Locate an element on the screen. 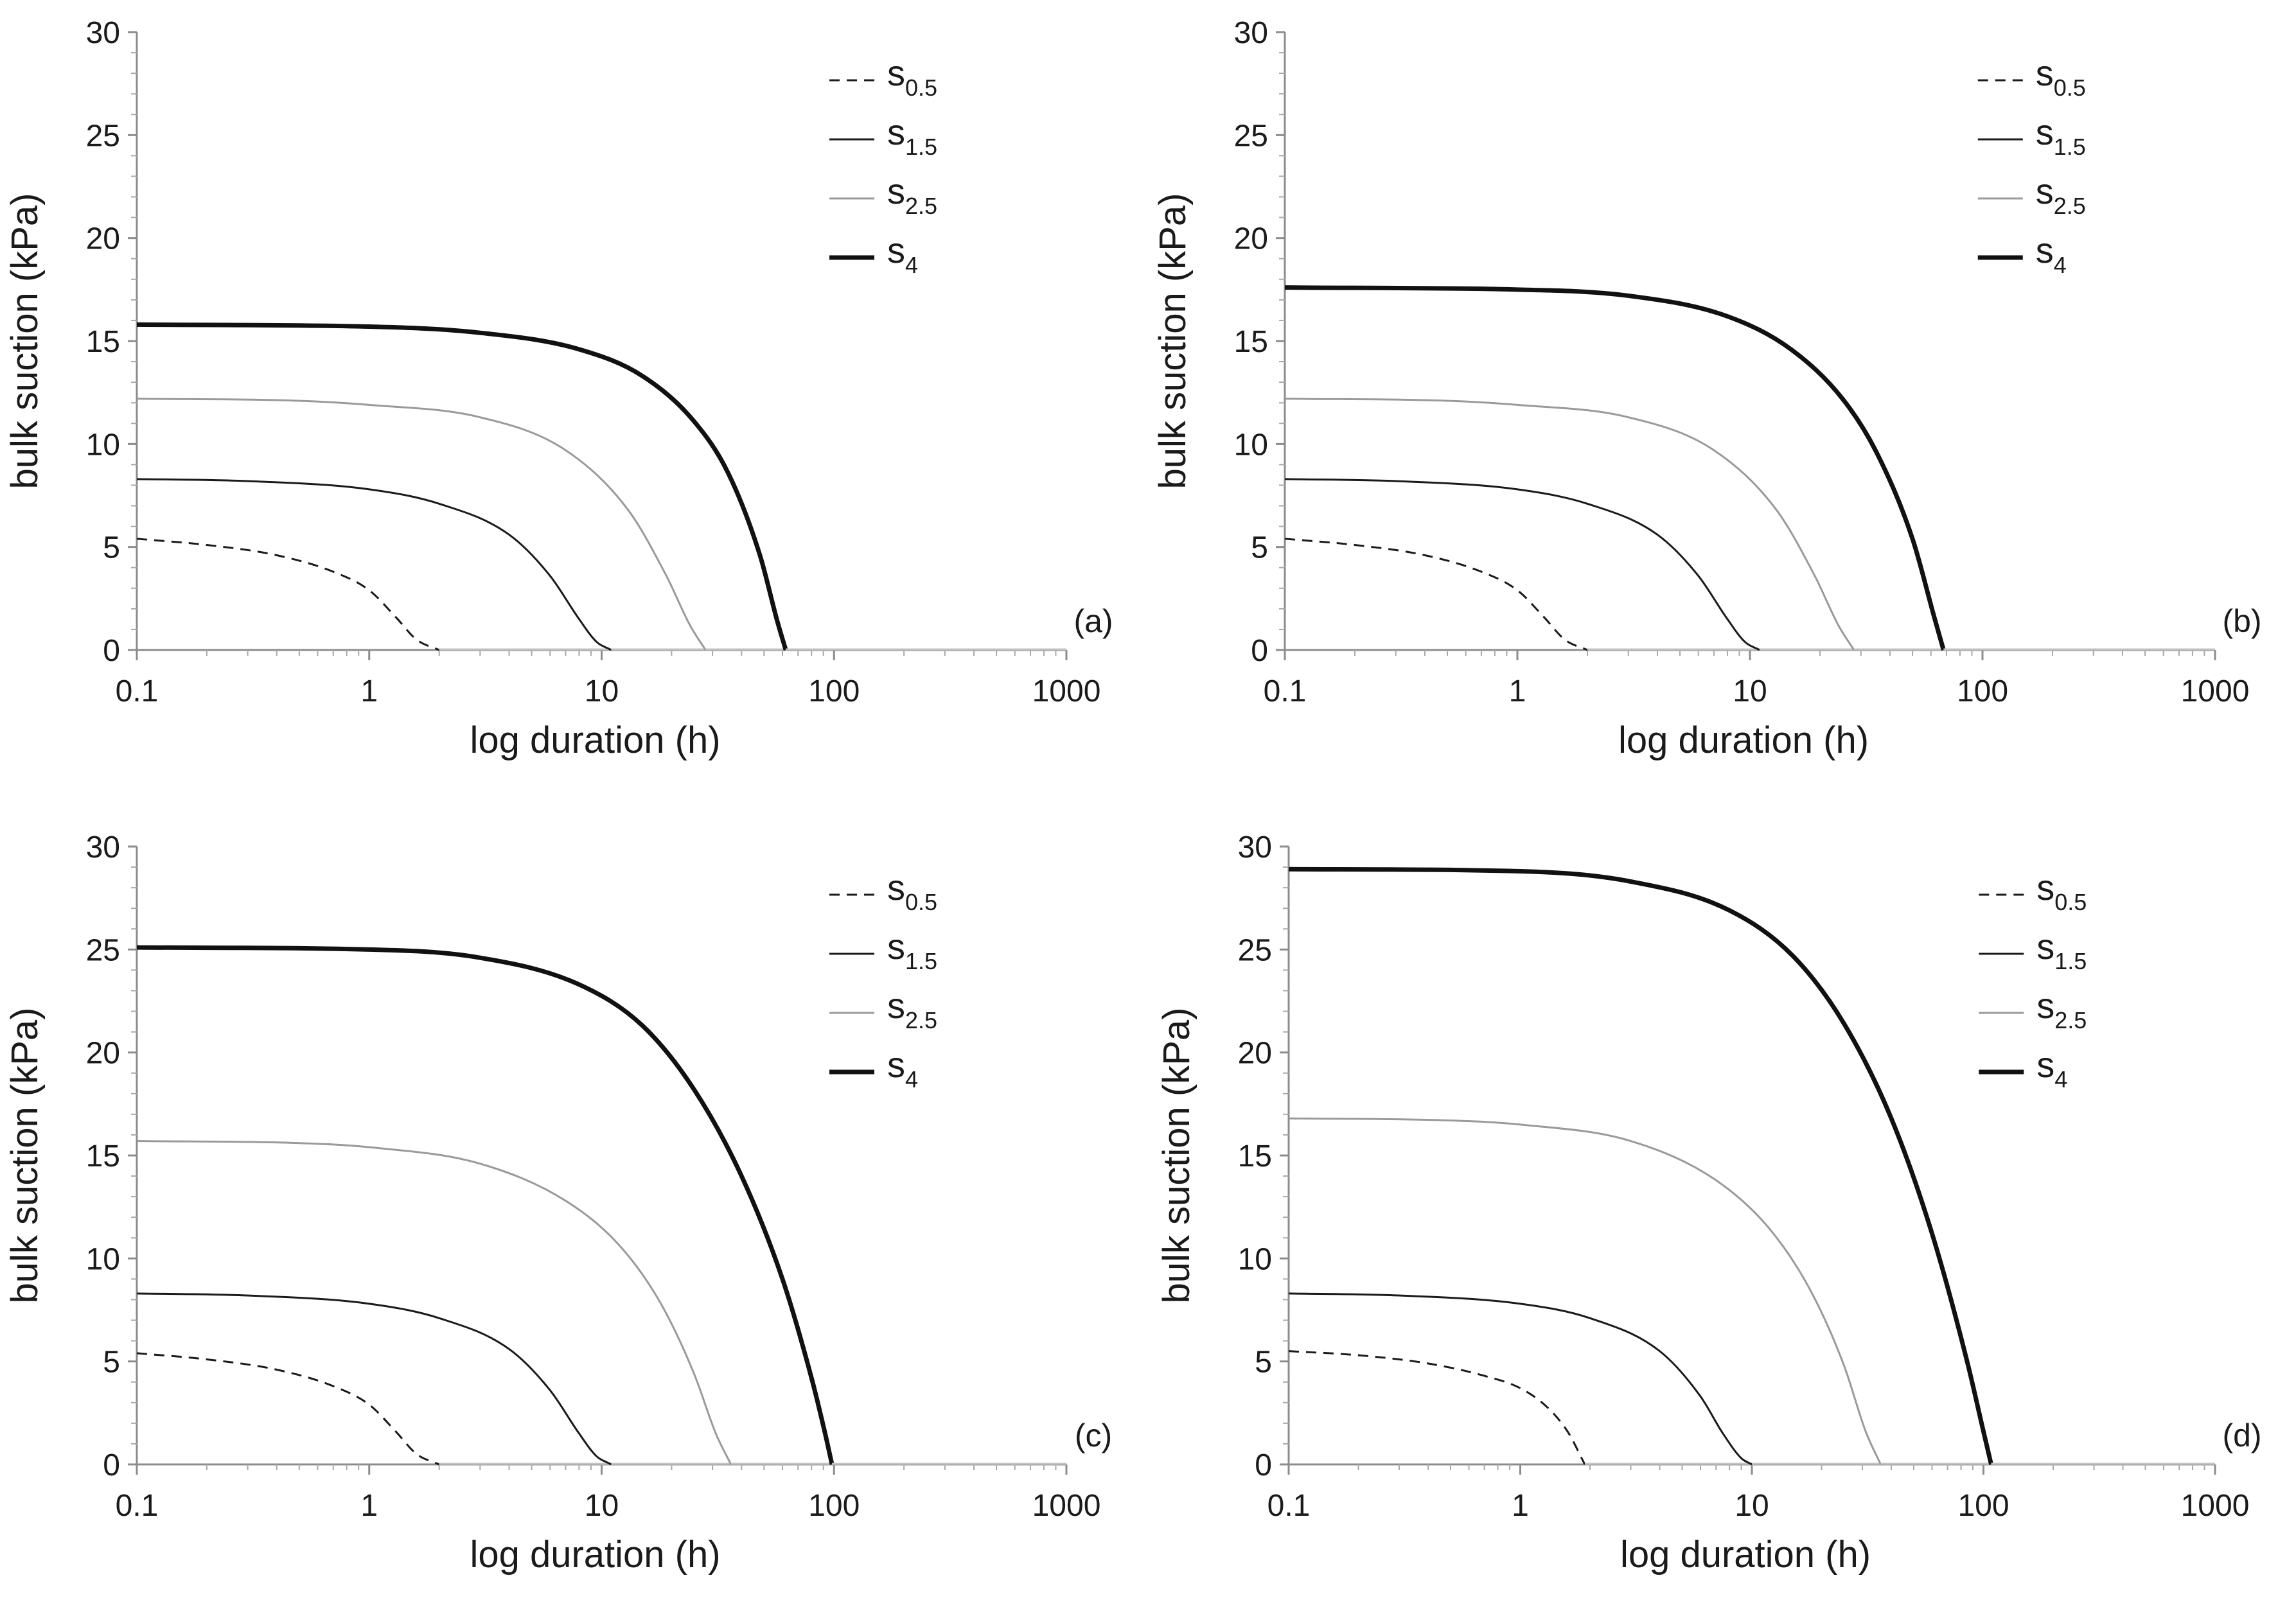 The height and width of the screenshot is (1598, 2296). panel-label: (d) is located at coordinates (2241, 1435).